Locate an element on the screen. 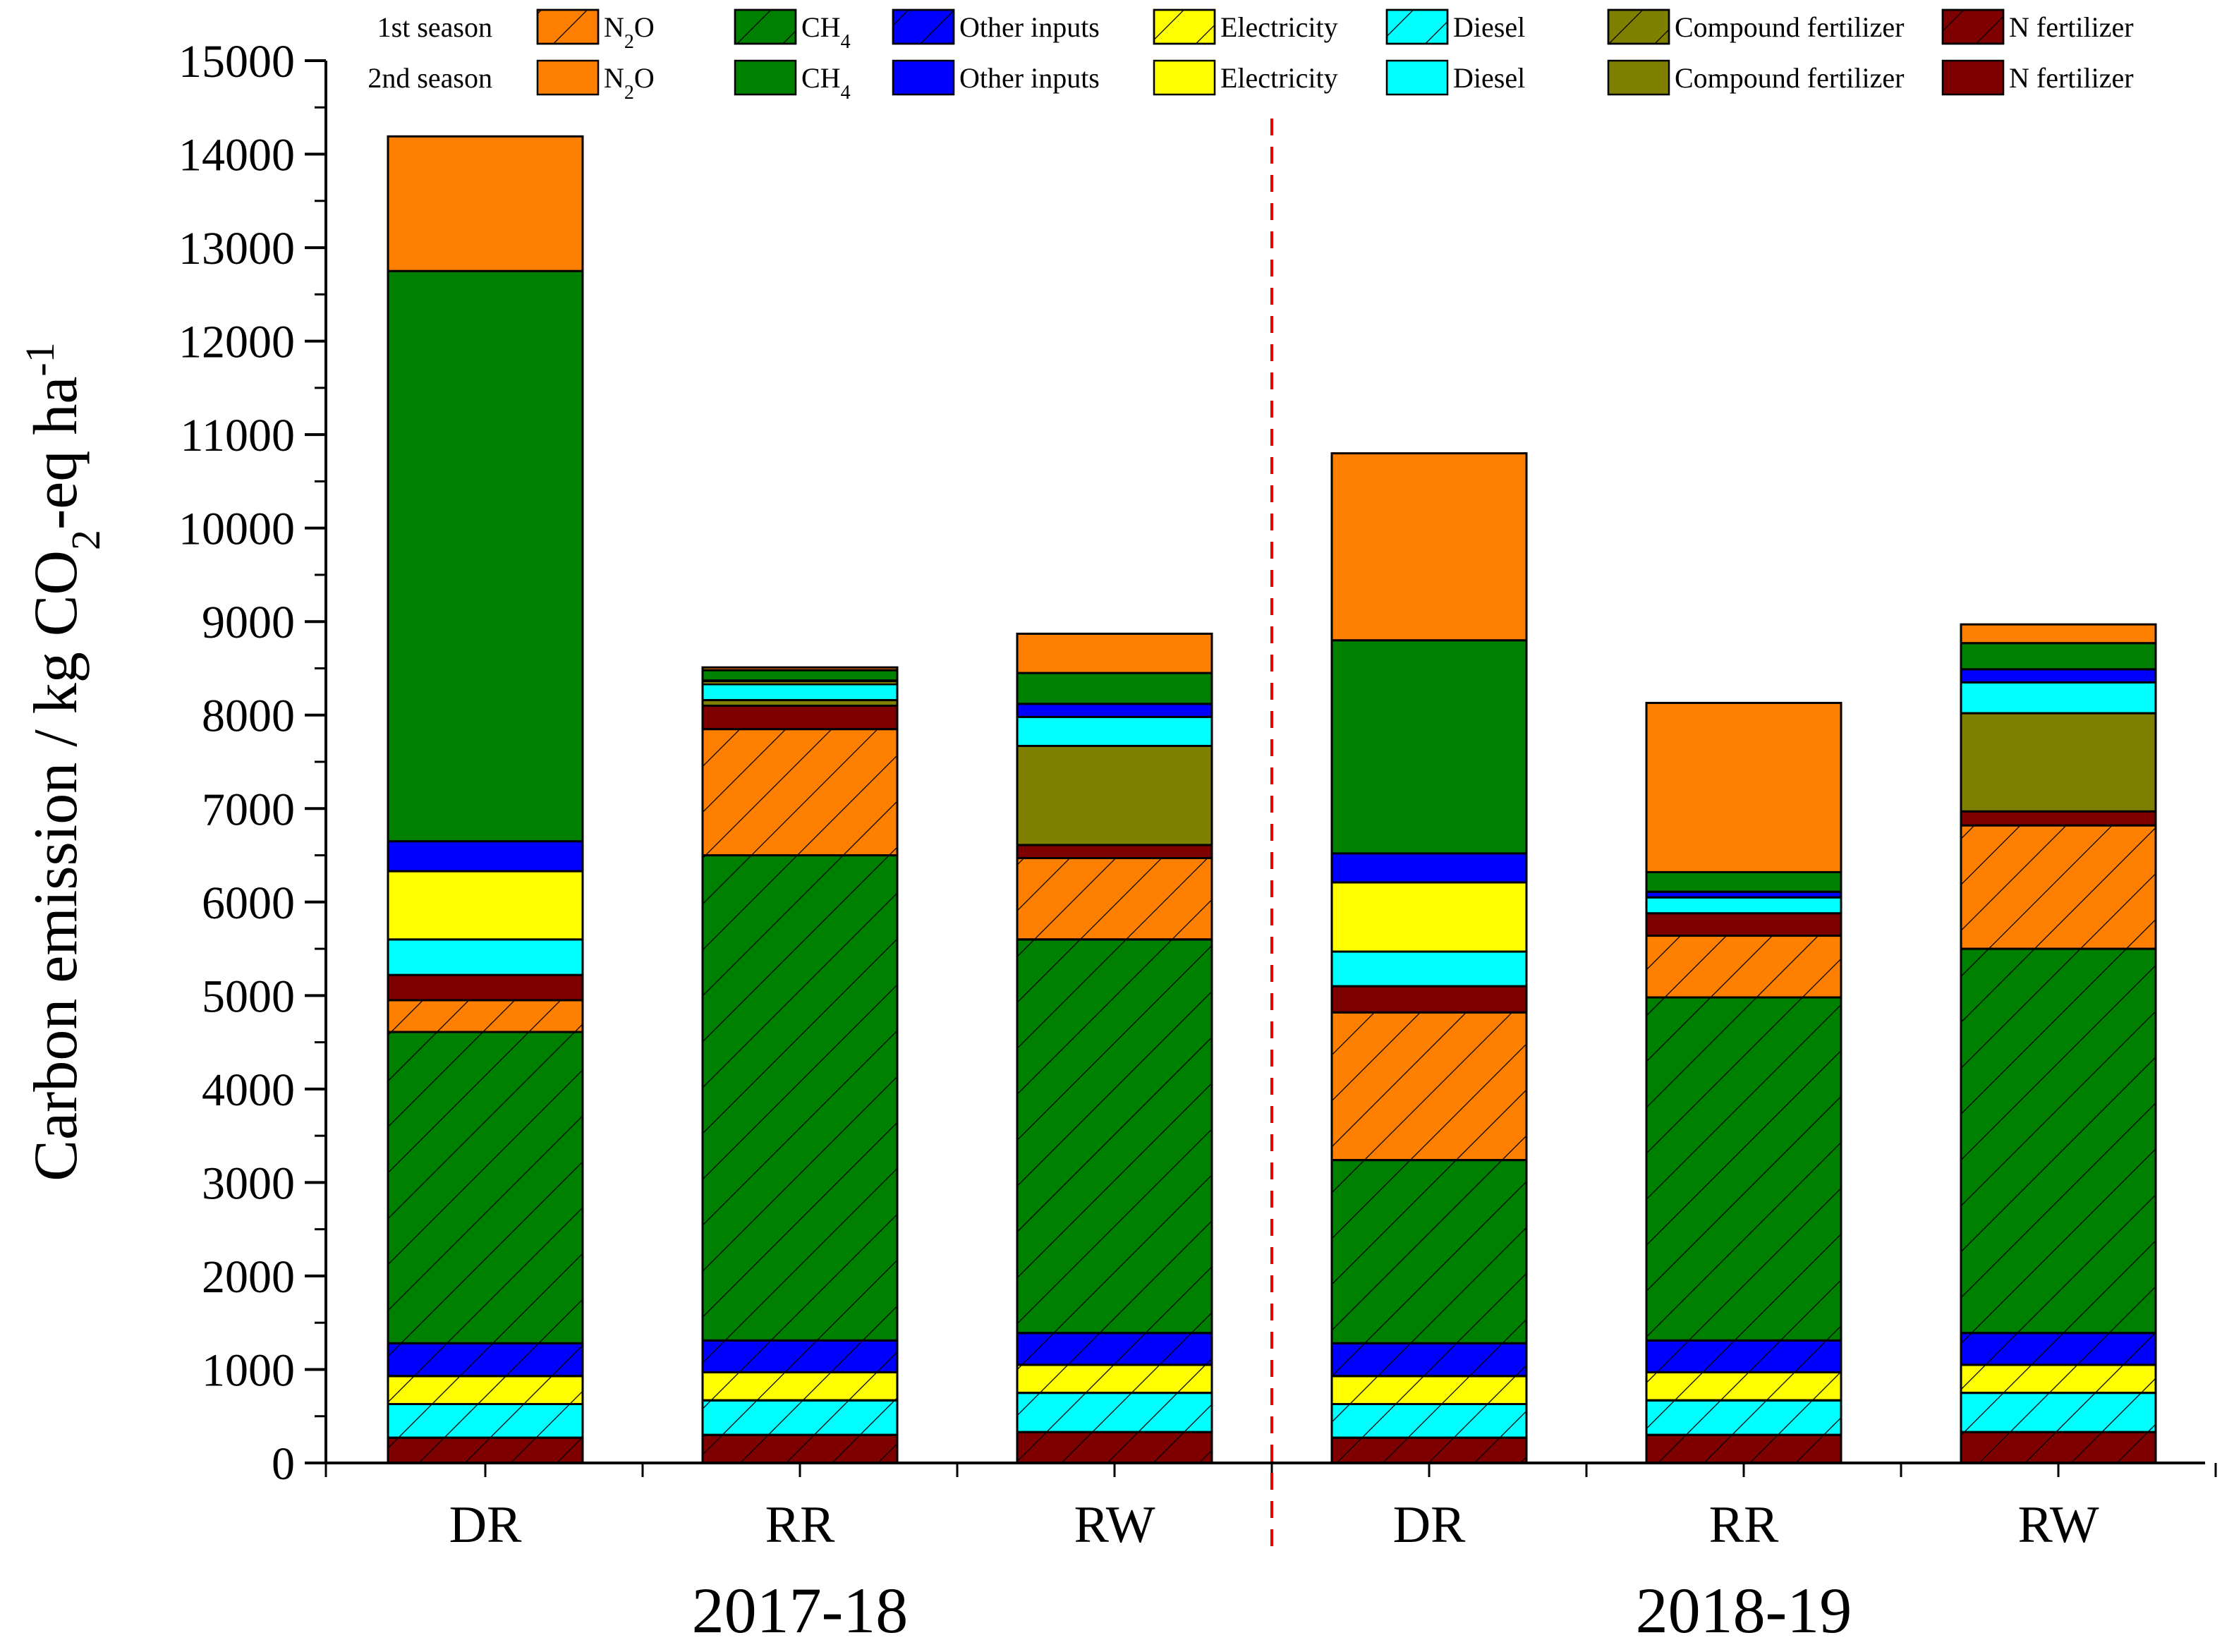 The width and height of the screenshot is (2222, 1652). bar-segment-dr-4-electricity-1st-season-hatch is located at coordinates (1429, 1390).